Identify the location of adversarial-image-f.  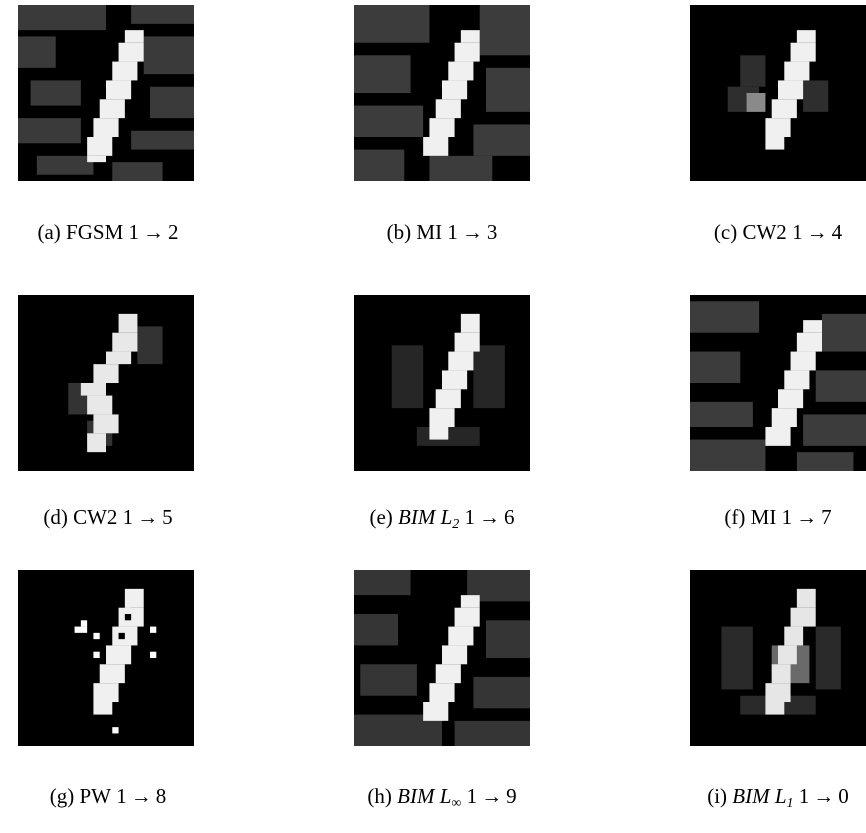
(778, 383).